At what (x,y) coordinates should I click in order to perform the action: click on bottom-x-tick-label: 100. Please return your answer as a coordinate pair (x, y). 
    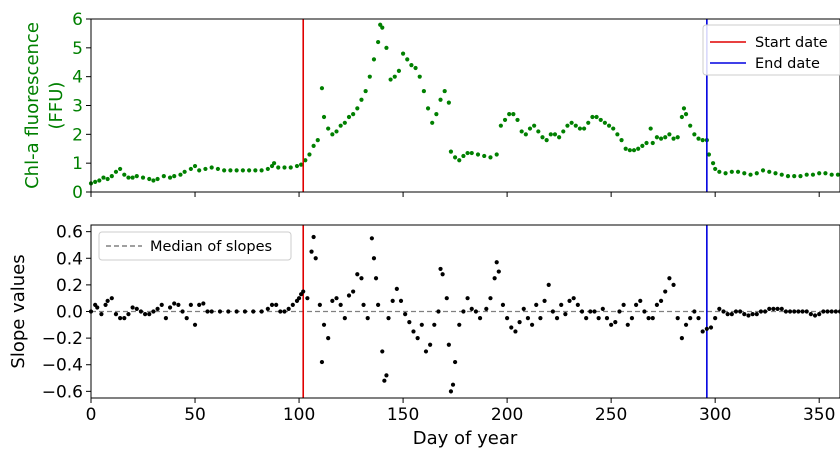
    Looking at the image, I should click on (299, 415).